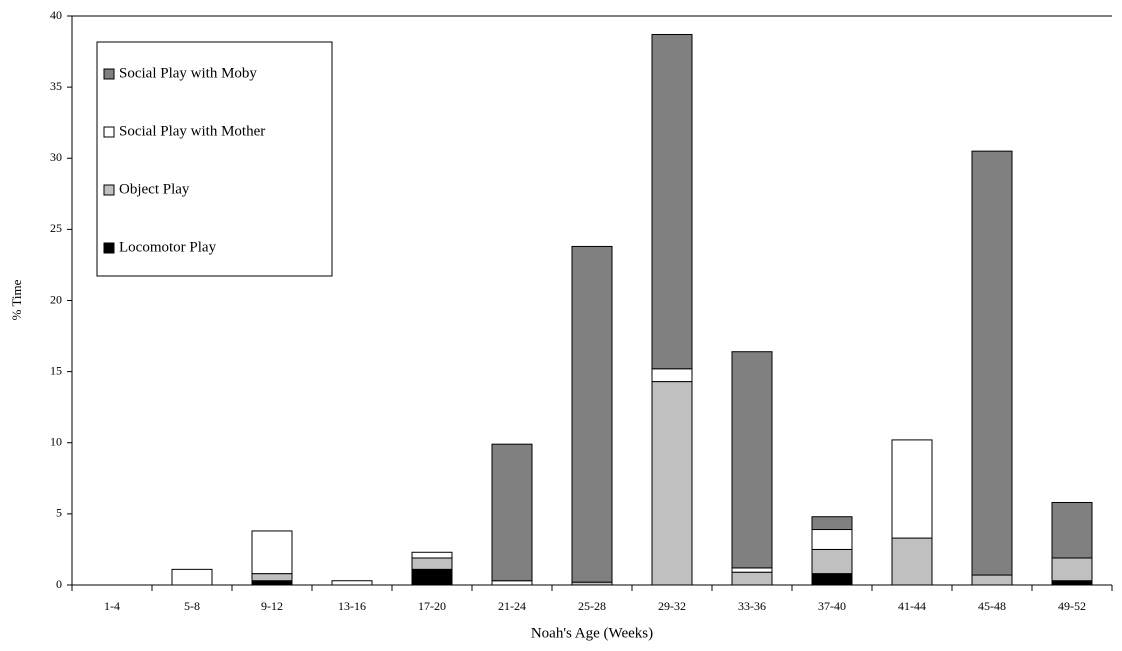  I want to click on y-tick-label: 10, so click(56, 442).